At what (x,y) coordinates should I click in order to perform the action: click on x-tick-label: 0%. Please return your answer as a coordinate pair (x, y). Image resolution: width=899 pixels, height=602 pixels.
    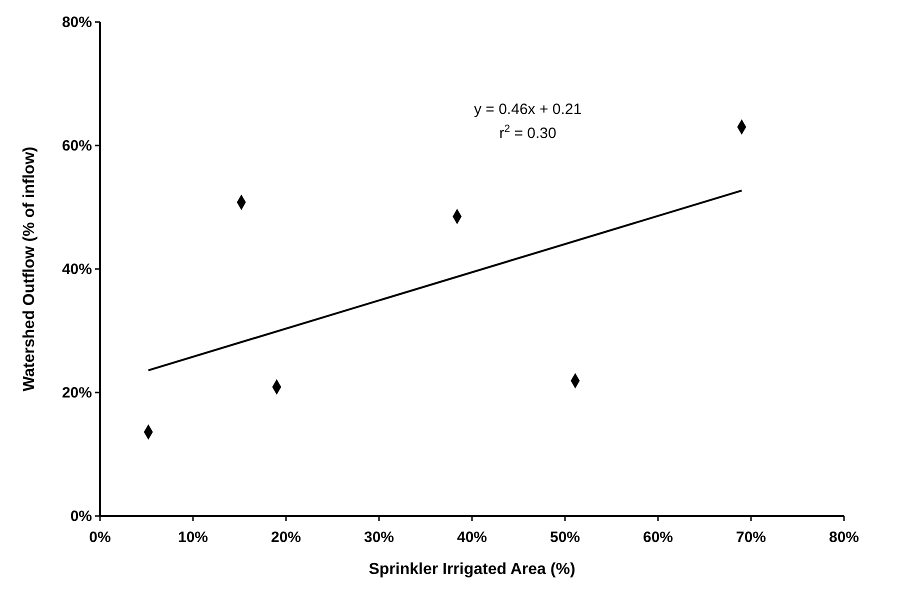
    Looking at the image, I should click on (100, 537).